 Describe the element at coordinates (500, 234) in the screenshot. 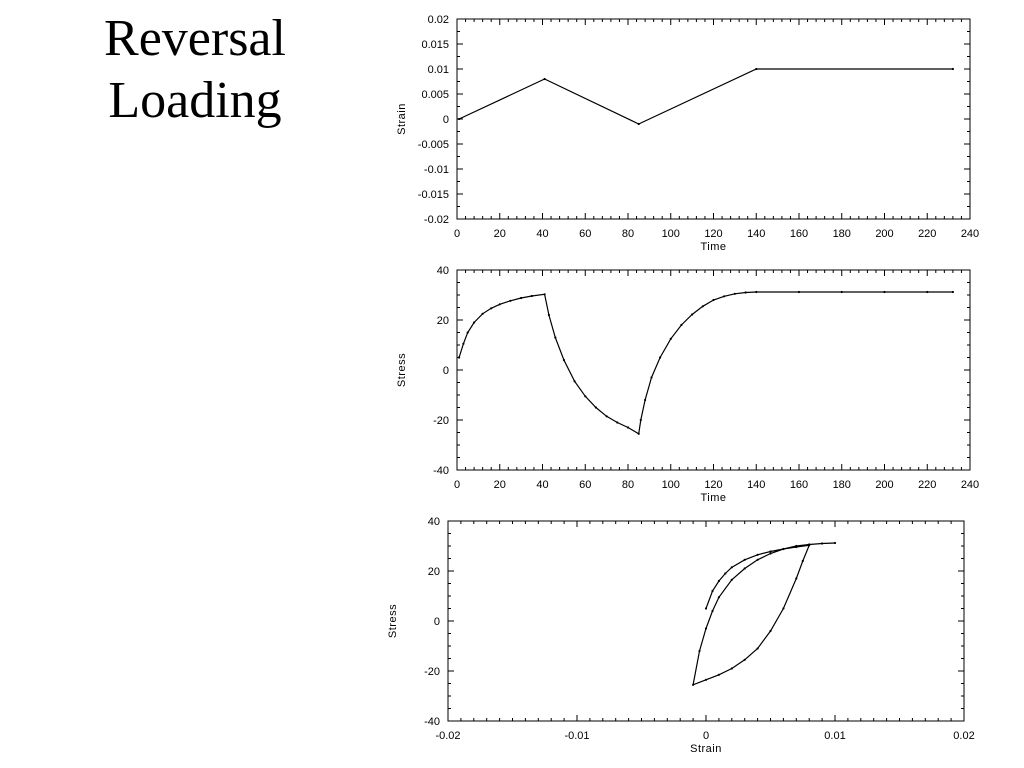

I see `x-tick-label: 20` at that location.